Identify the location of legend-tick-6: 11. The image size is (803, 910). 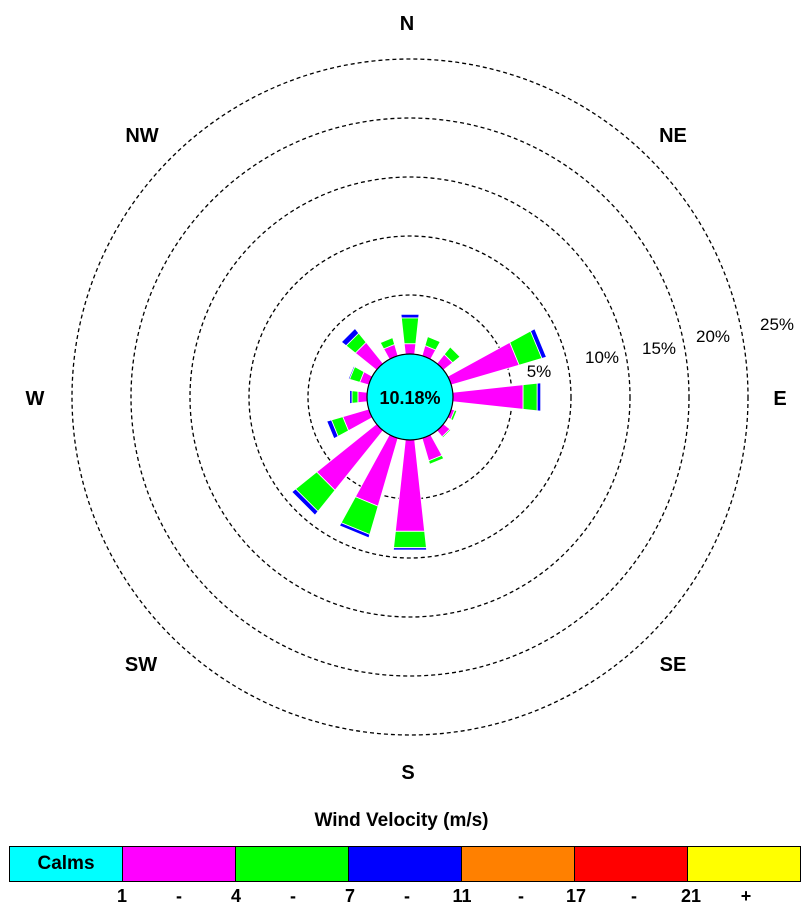
(462, 896).